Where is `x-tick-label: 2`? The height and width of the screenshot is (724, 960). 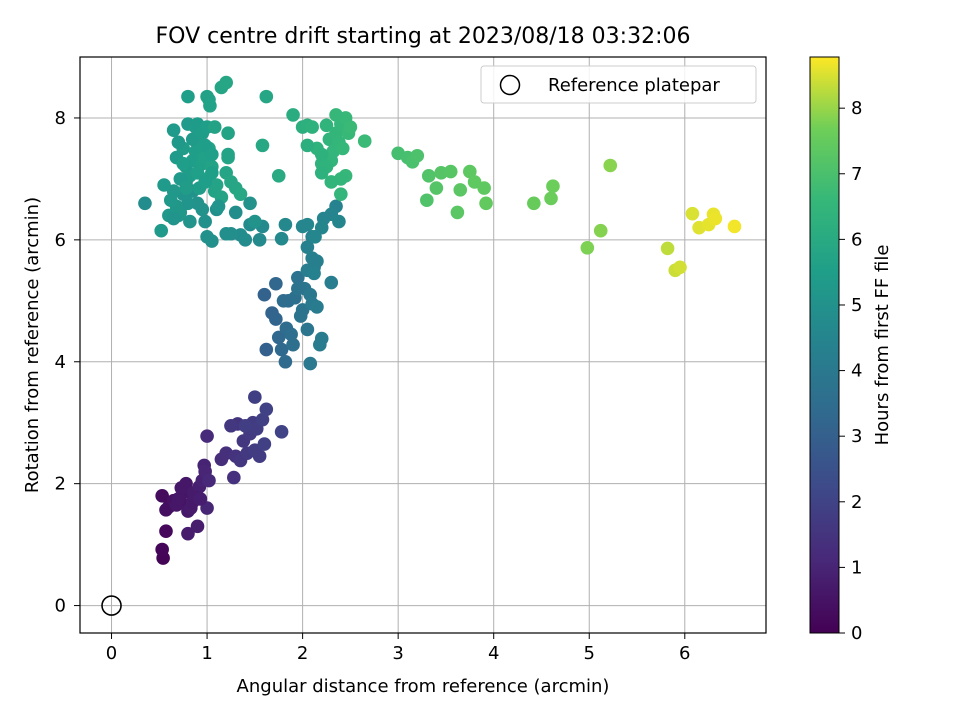 x-tick-label: 2 is located at coordinates (302, 653).